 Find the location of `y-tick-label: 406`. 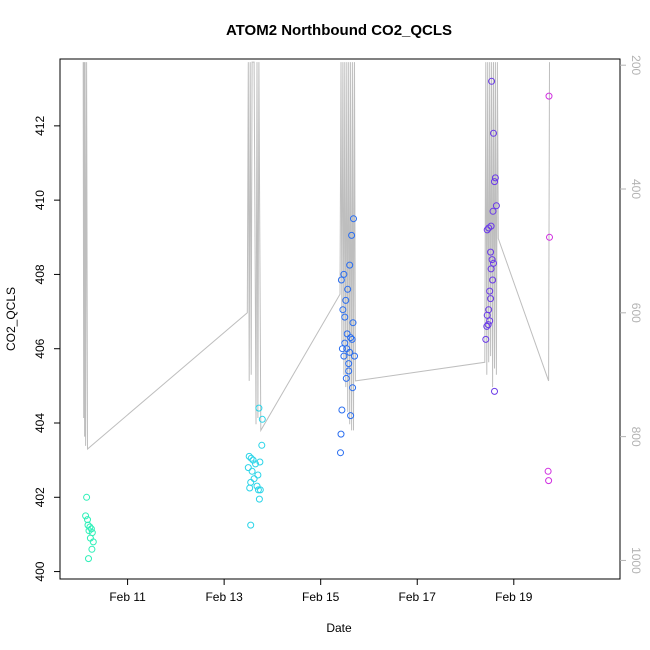

y-tick-label: 406 is located at coordinates (40, 348).